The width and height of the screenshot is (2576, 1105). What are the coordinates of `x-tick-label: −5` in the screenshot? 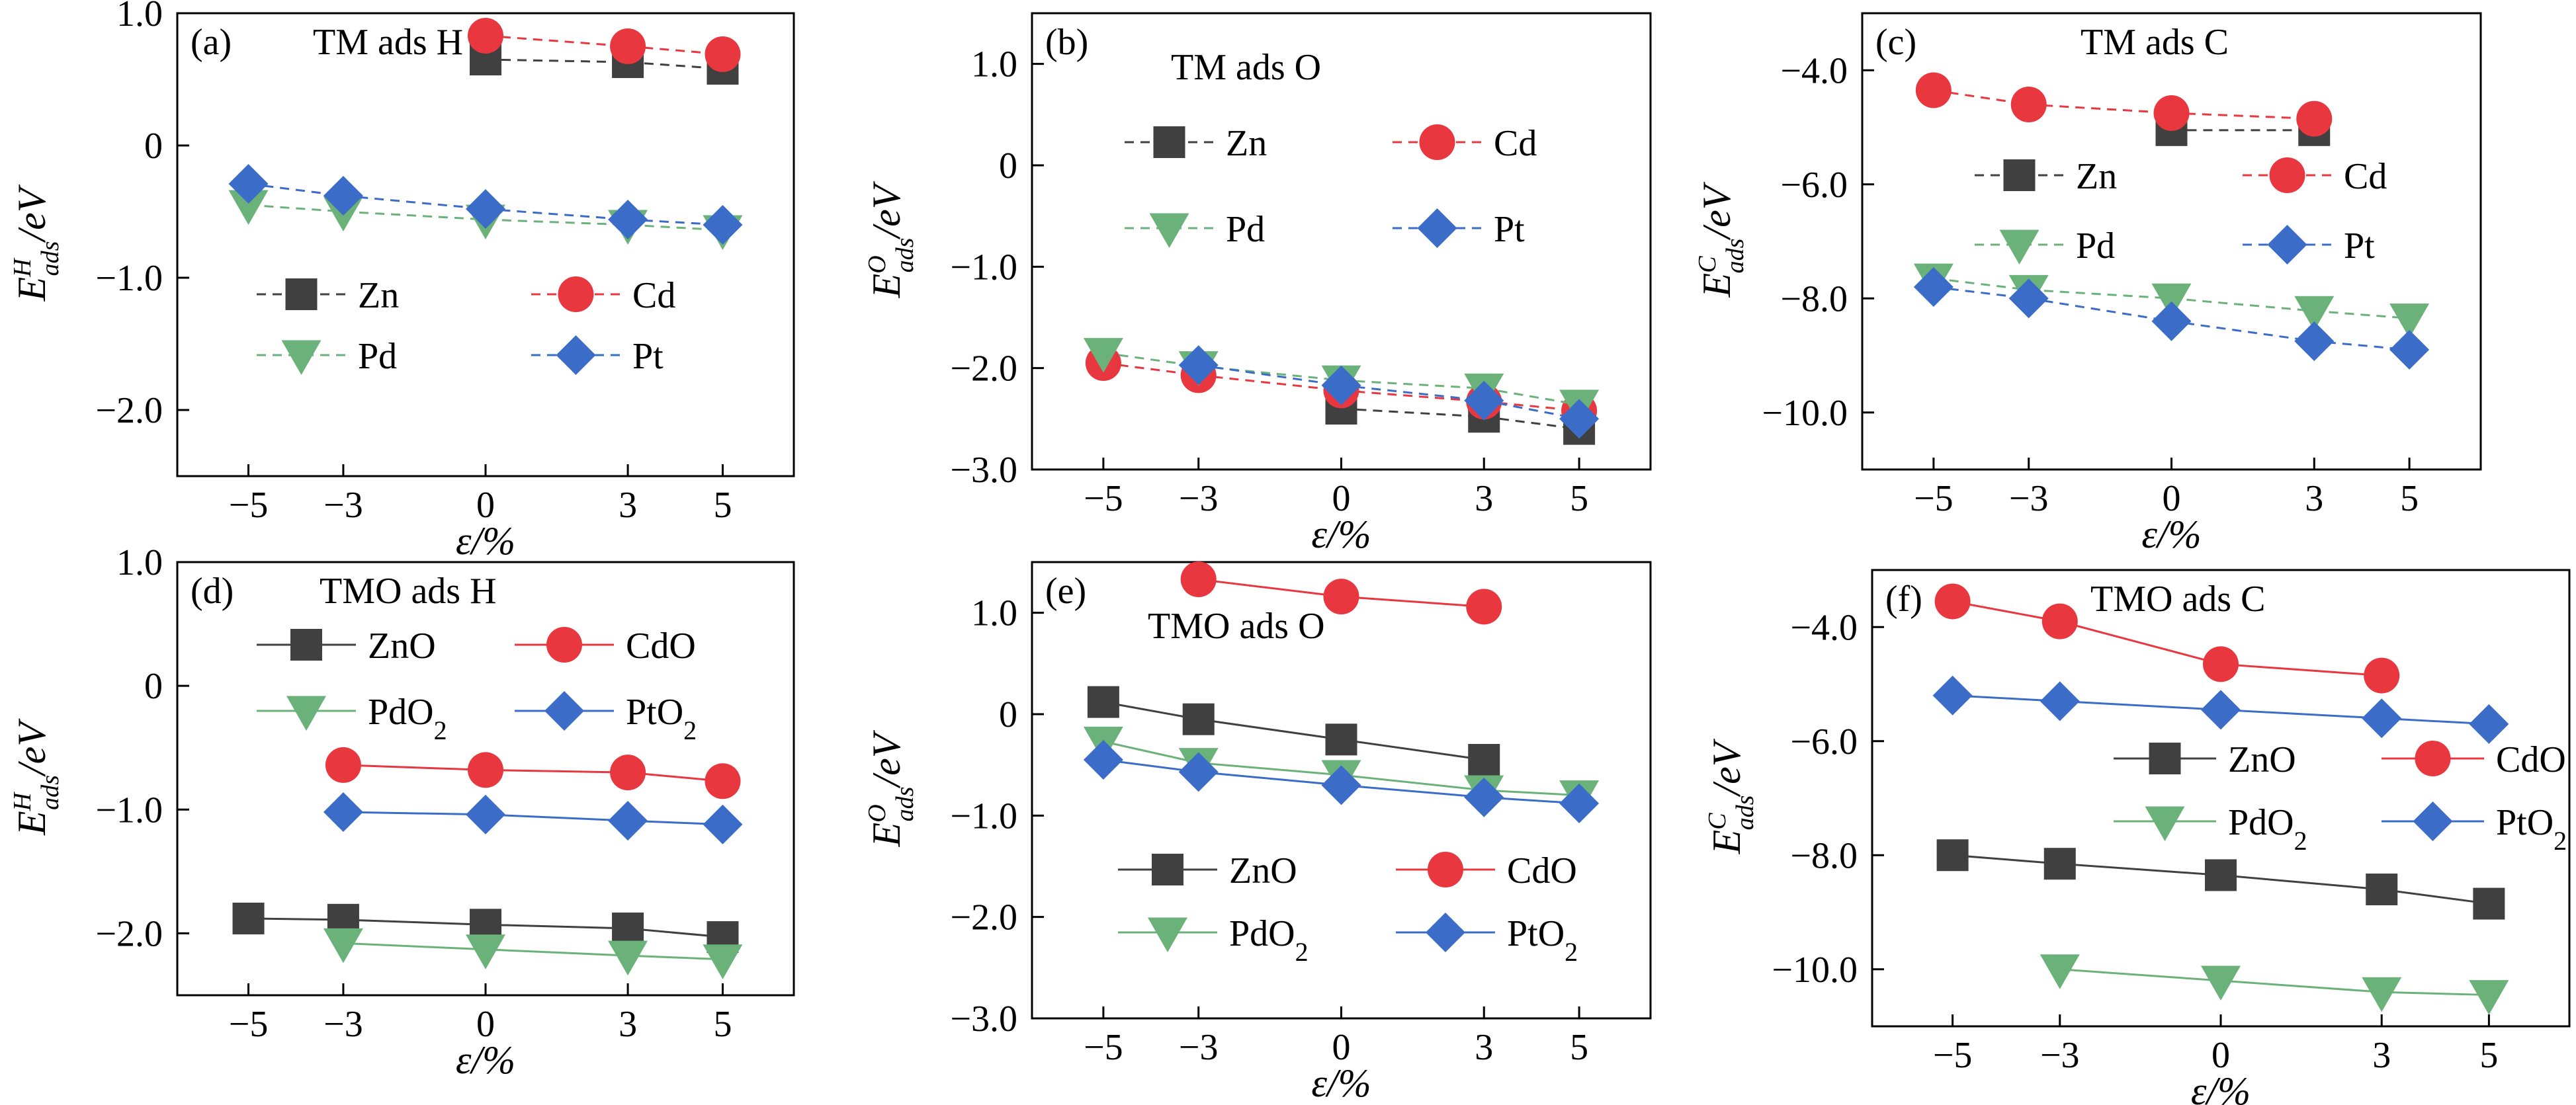 It's located at (249, 505).